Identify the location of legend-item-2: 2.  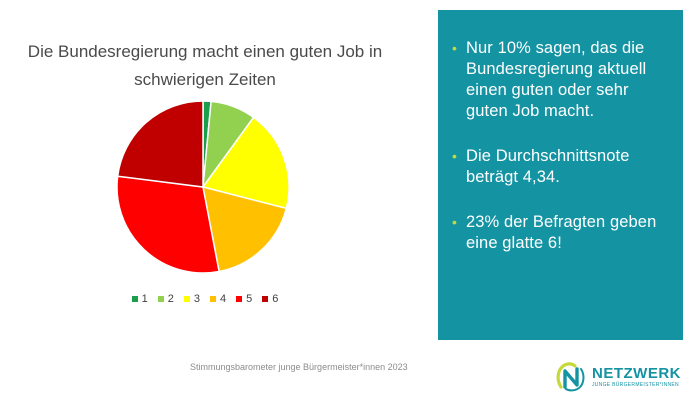
(165, 299).